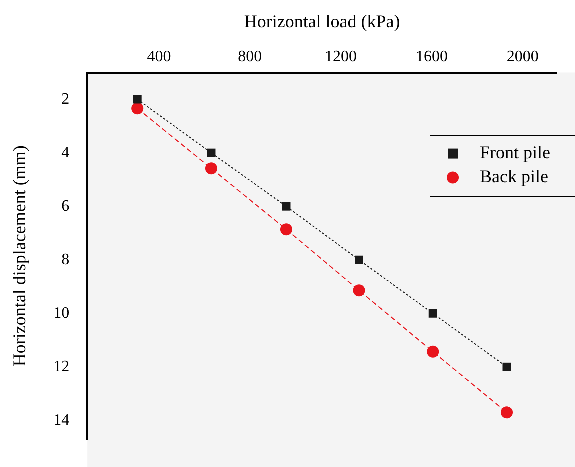 The width and height of the screenshot is (575, 467). What do you see at coordinates (66, 259) in the screenshot?
I see `y-tick-label: 8` at bounding box center [66, 259].